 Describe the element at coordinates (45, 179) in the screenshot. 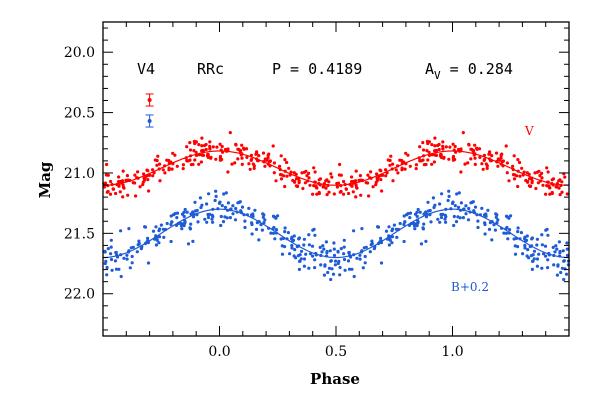

I see `y-axis-title: Mag` at that location.